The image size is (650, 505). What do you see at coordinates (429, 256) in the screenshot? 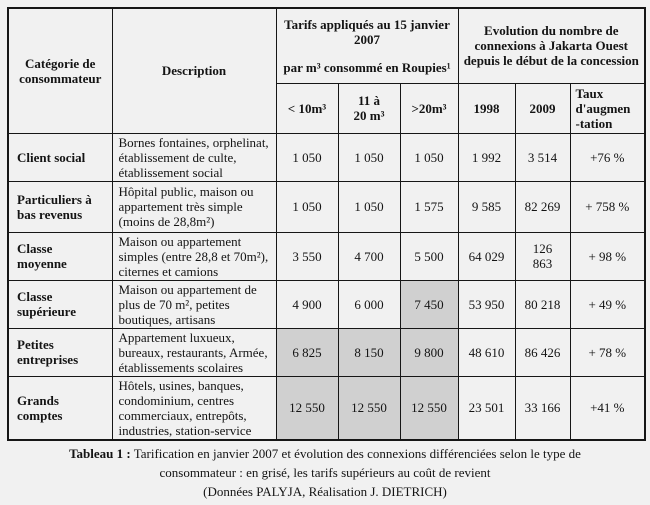
I see `tariff-over-20m3-cell: 5 500` at bounding box center [429, 256].